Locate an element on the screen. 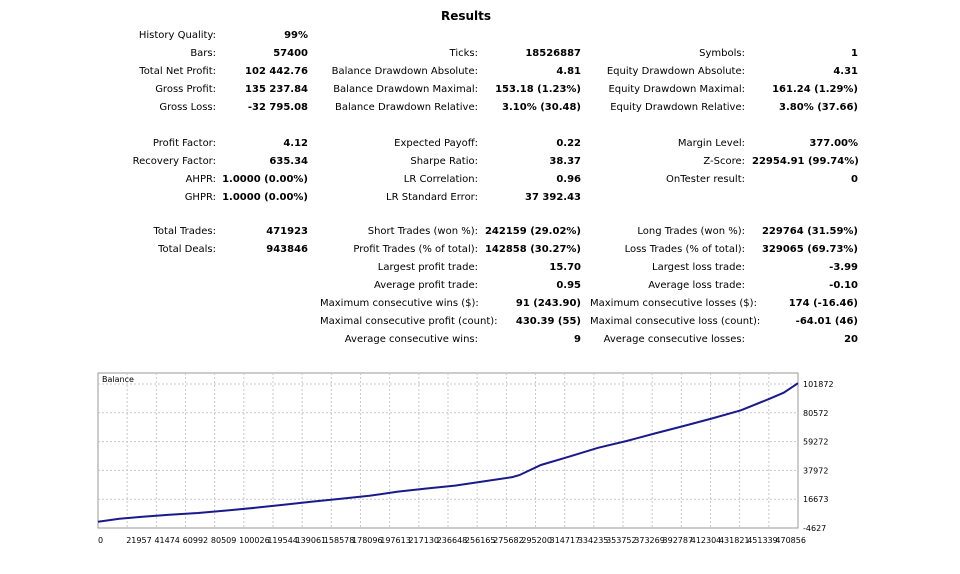  stat-label: Gross Loss: is located at coordinates (187, 107).